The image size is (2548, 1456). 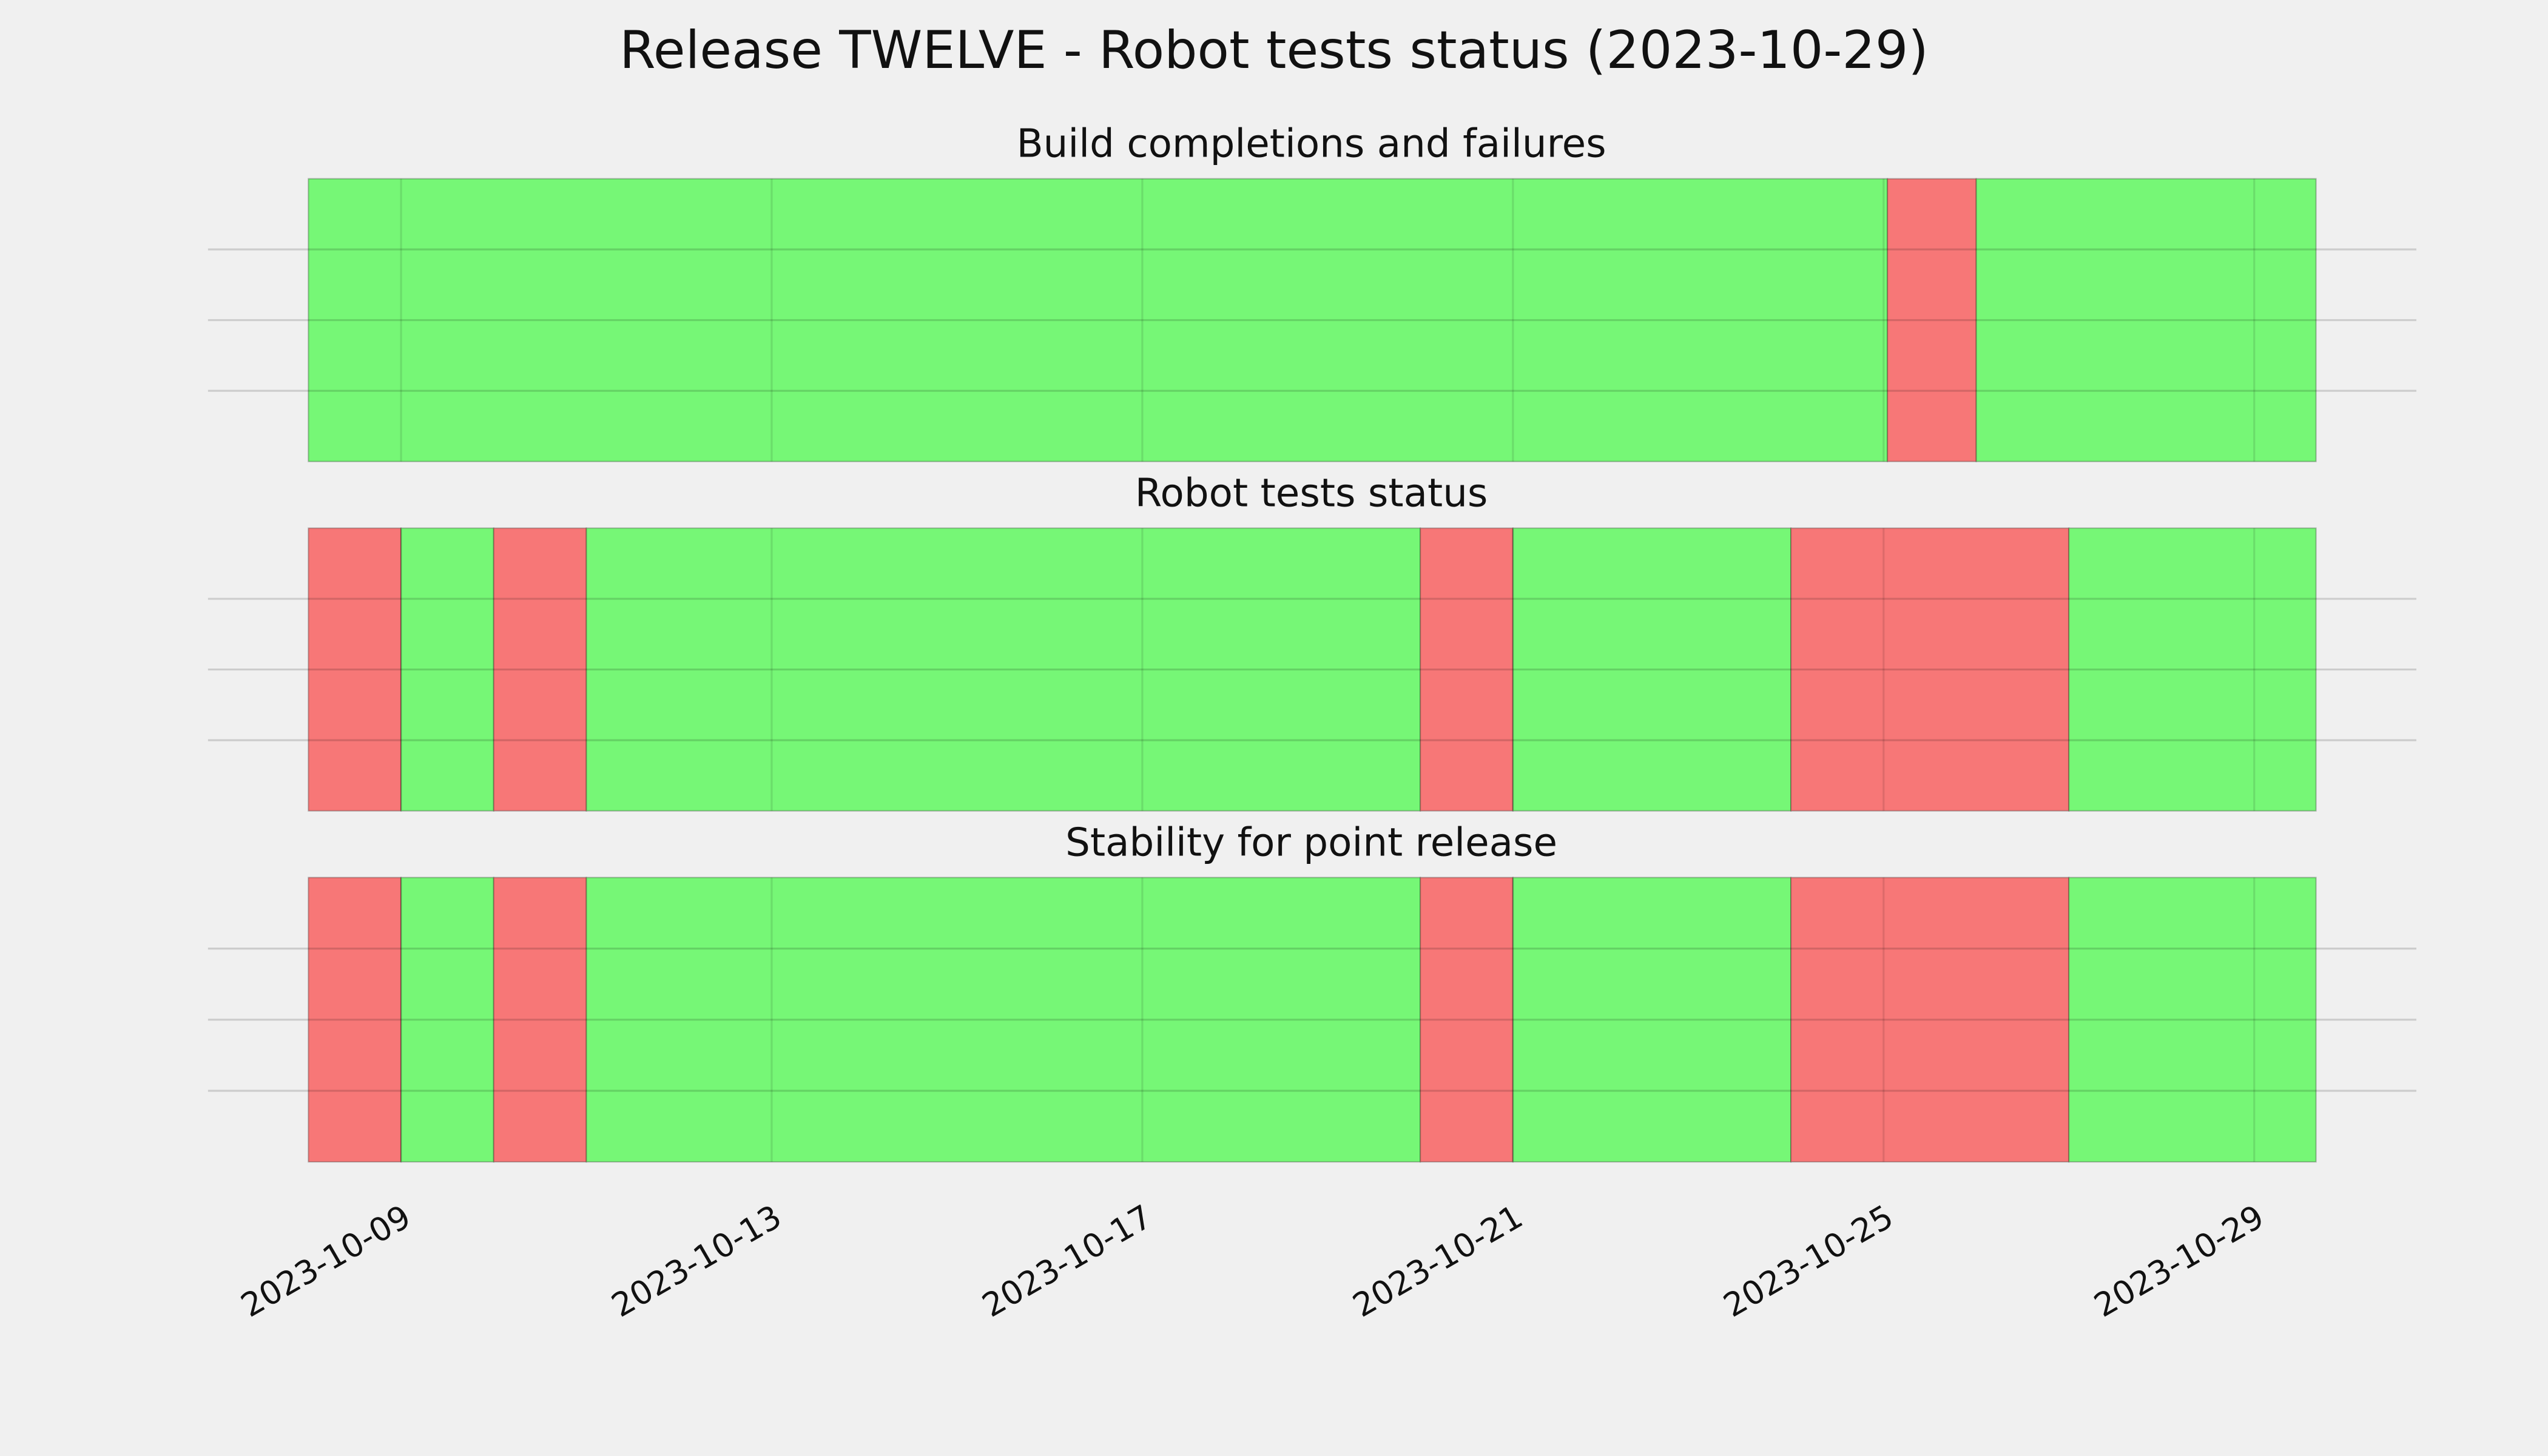 What do you see at coordinates (1311, 493) in the screenshot?
I see `panel-title: Robot tests status` at bounding box center [1311, 493].